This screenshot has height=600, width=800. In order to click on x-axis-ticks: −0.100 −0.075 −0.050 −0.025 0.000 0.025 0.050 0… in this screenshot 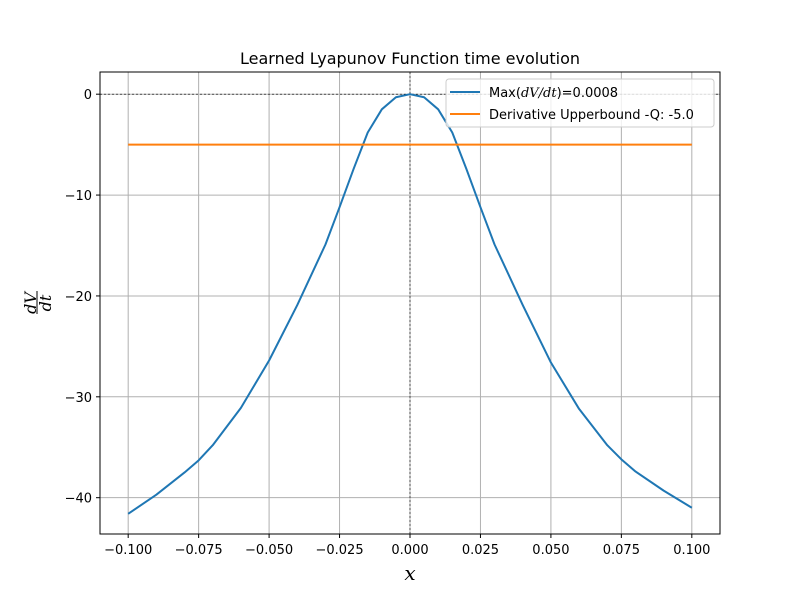, I will do `click(407, 546)`.